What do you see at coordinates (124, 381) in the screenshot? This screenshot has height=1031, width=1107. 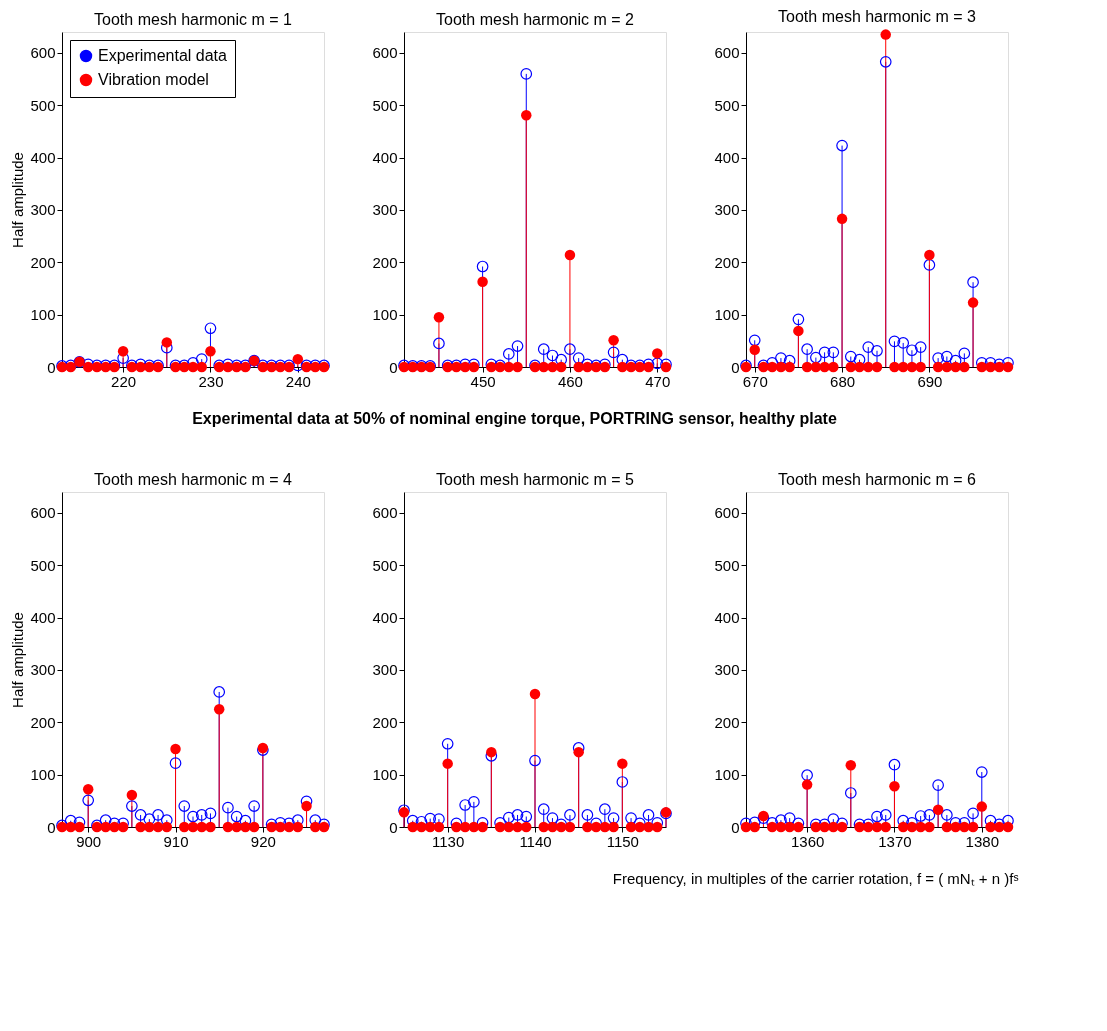 I see `x-tick-label: 220` at bounding box center [124, 381].